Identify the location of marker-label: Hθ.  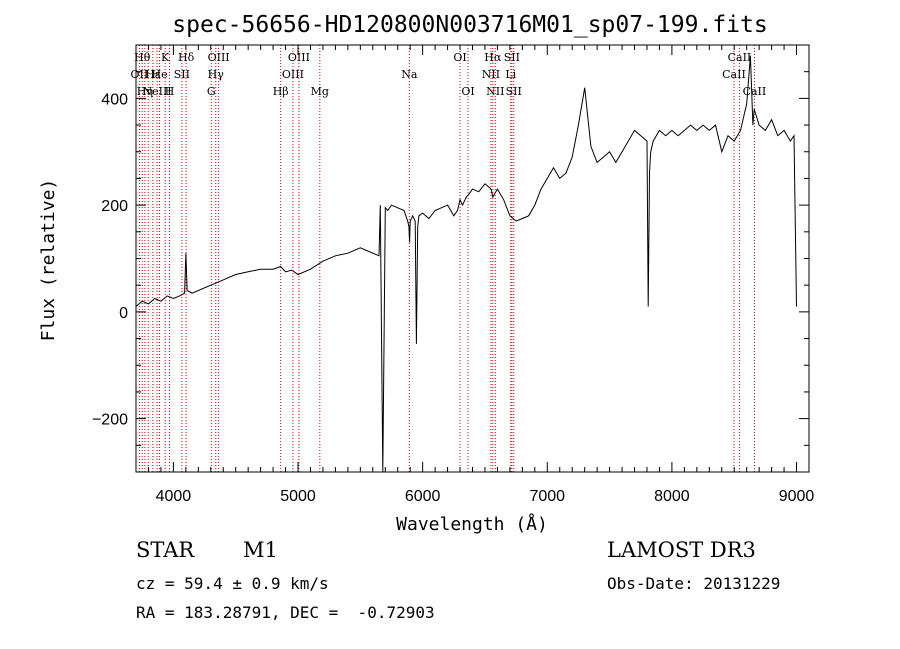
(142, 57).